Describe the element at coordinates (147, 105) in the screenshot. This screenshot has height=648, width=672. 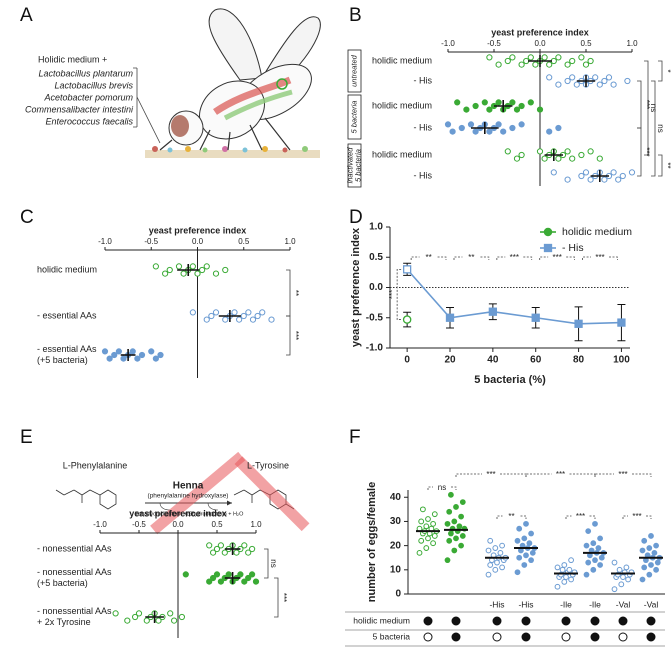
I see `bracket` at that location.